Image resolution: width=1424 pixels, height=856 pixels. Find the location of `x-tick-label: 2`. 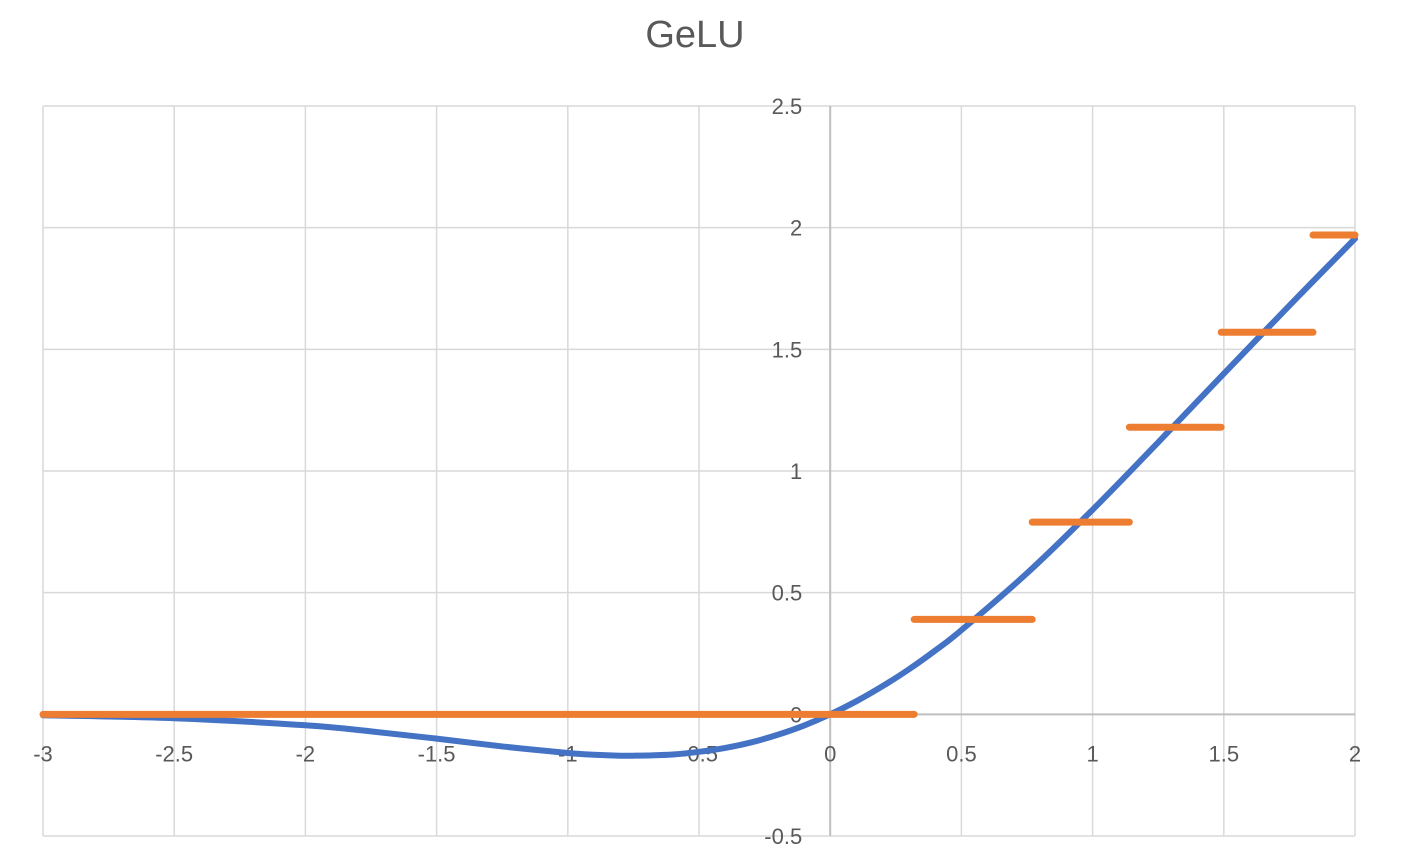

x-tick-label: 2 is located at coordinates (1355, 753).